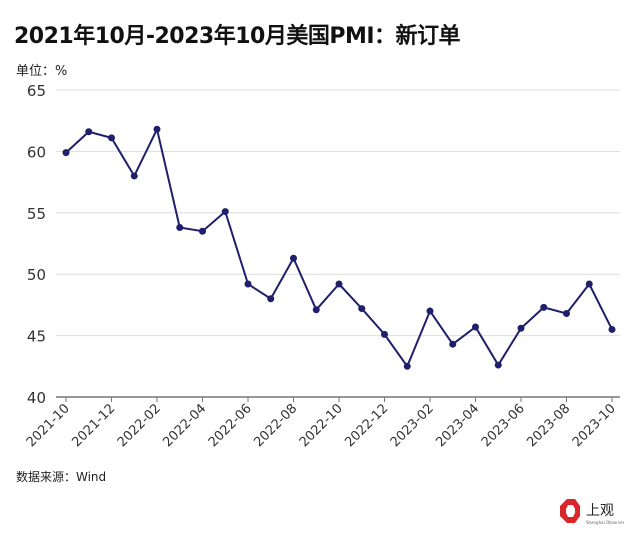 The image size is (640, 544). I want to click on x-tick-label: 2021-10, so click(48, 425).